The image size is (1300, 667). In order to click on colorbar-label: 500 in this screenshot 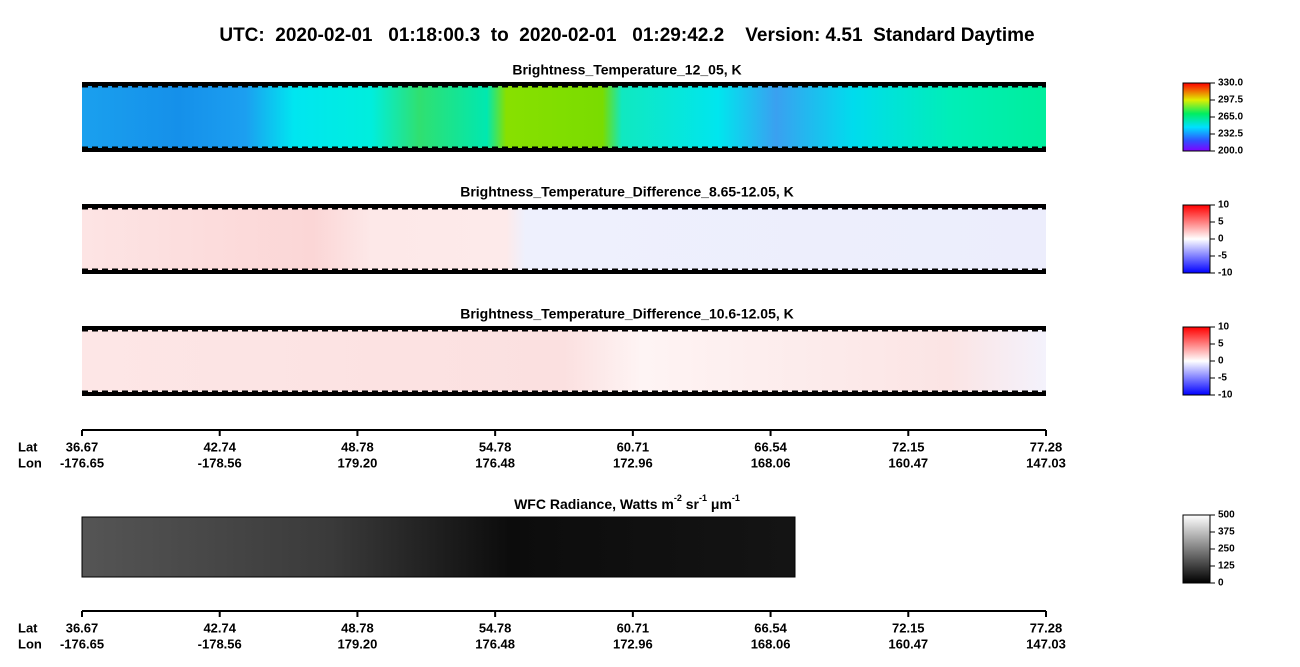, I will do `click(1226, 515)`.